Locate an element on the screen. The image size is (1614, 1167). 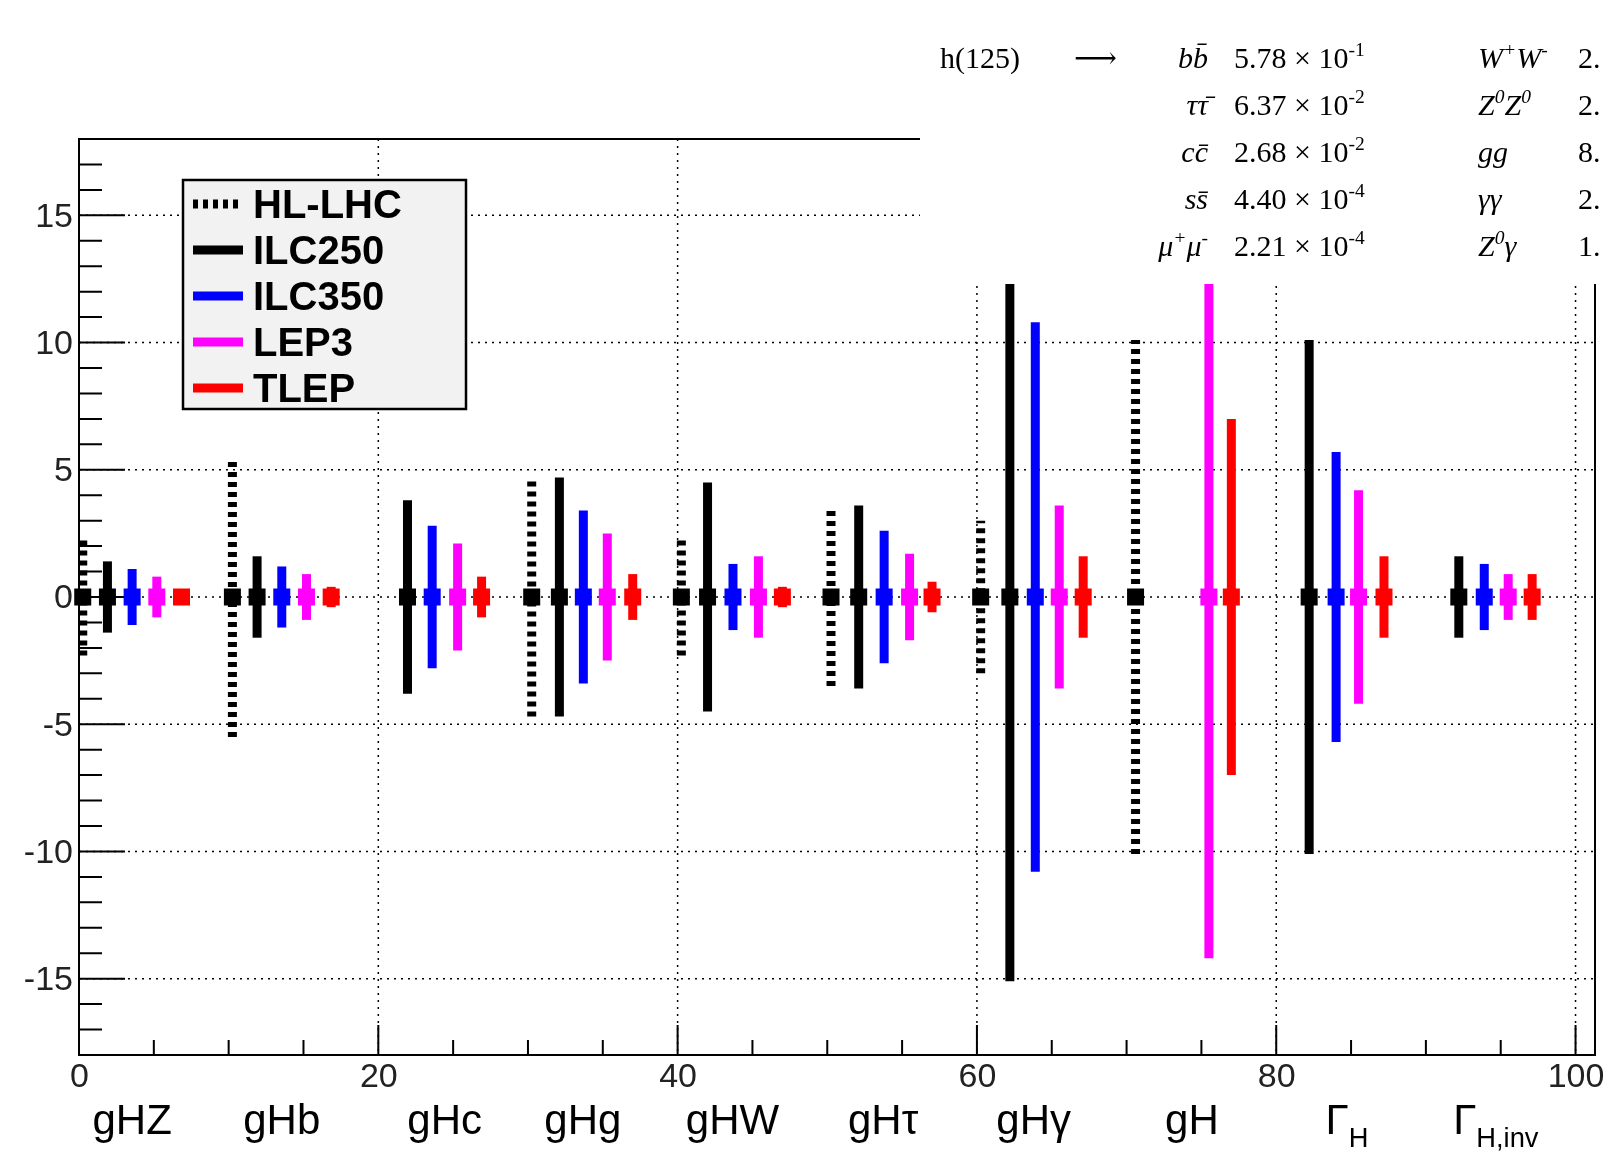
y-tick-label: 5 is located at coordinates (63, 469).